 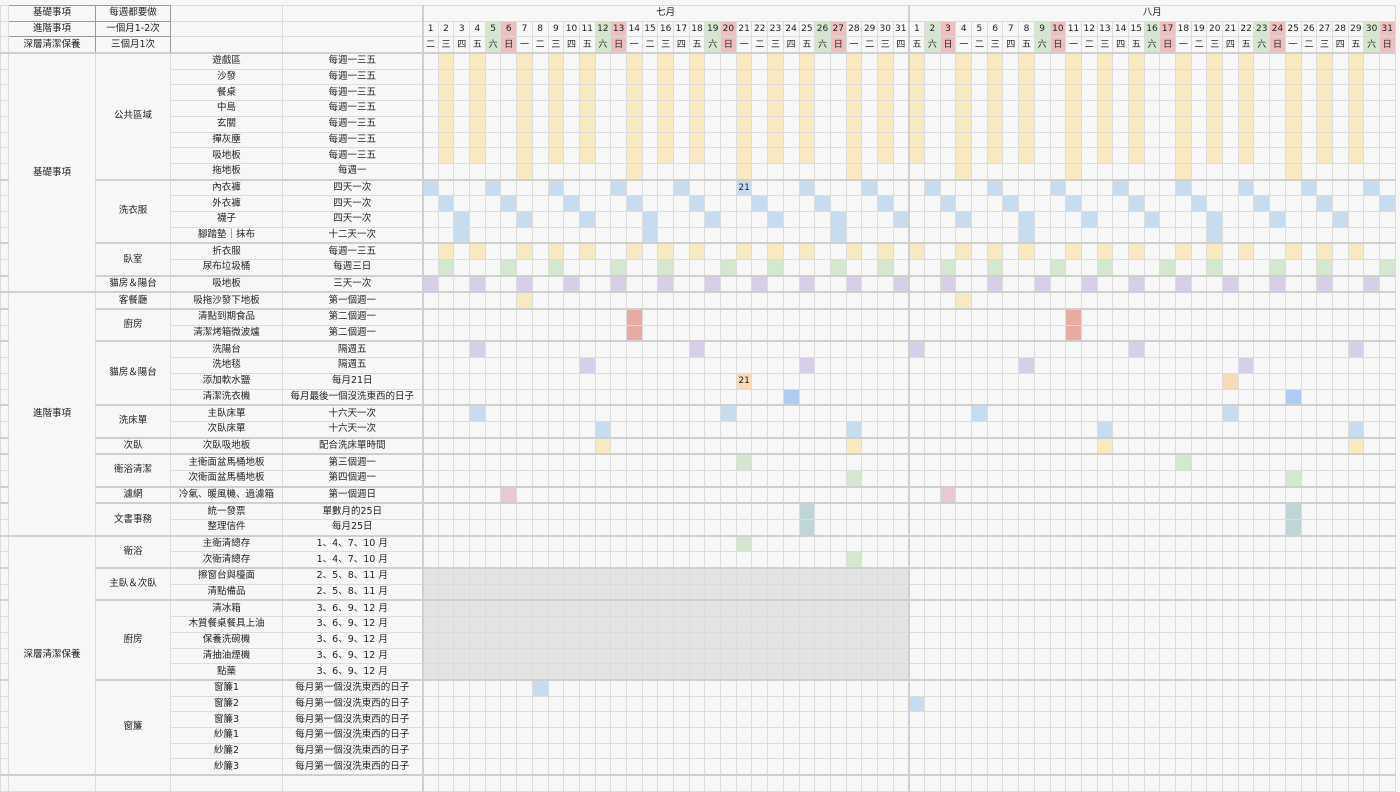 I want to click on scheduled-cell: 21, so click(x=744, y=187).